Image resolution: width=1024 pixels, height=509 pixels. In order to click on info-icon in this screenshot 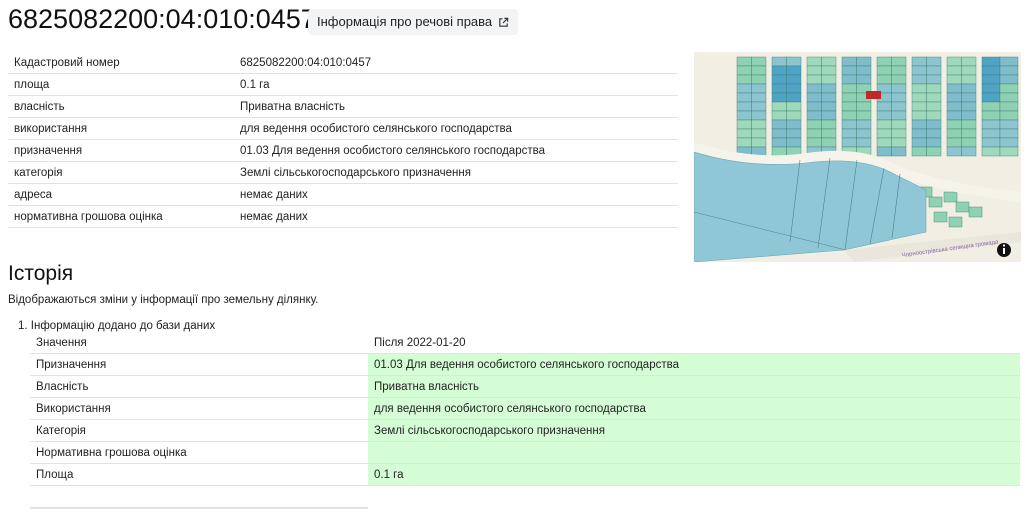, I will do `click(1004, 250)`.